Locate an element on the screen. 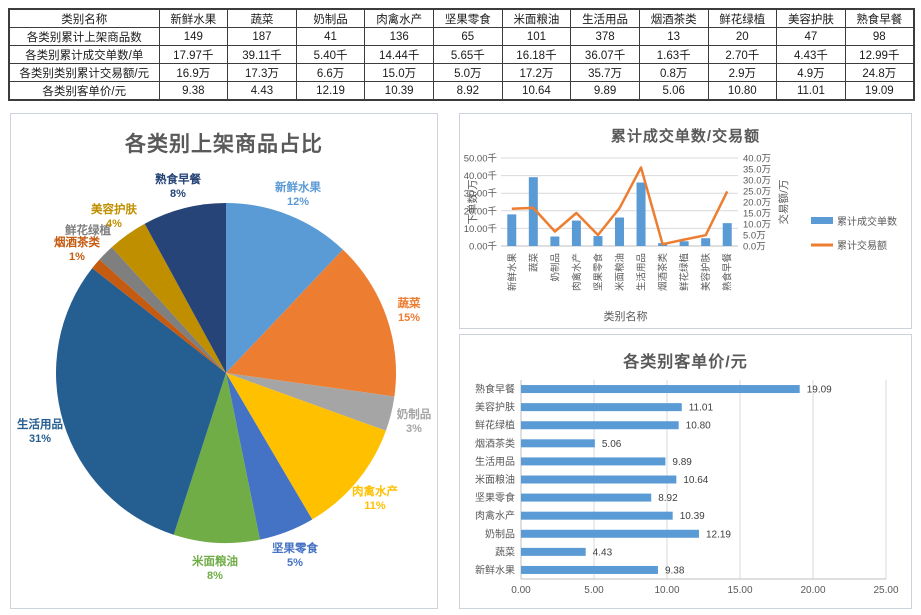 Image resolution: width=921 pixels, height=615 pixels. table-cell: 39.11千 is located at coordinates (262, 54).